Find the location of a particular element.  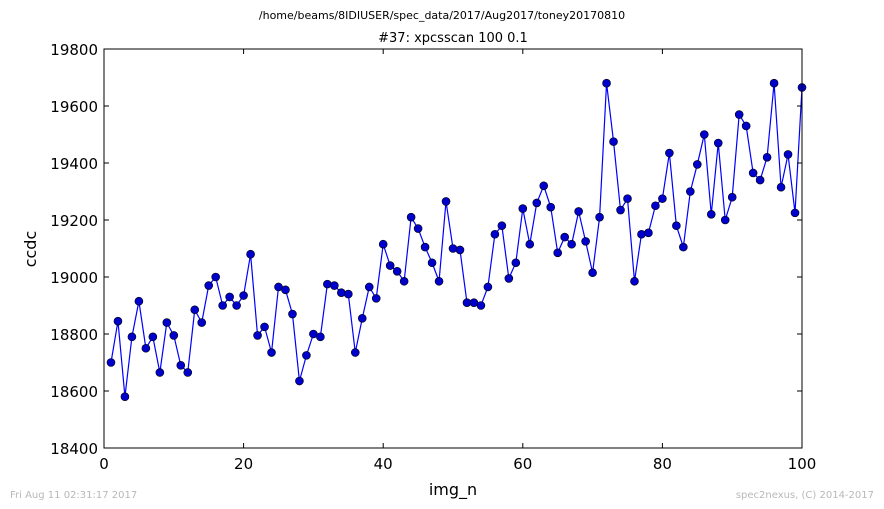

footer-credit: spec2nexus, (C) 2014-2017 is located at coordinates (805, 495).